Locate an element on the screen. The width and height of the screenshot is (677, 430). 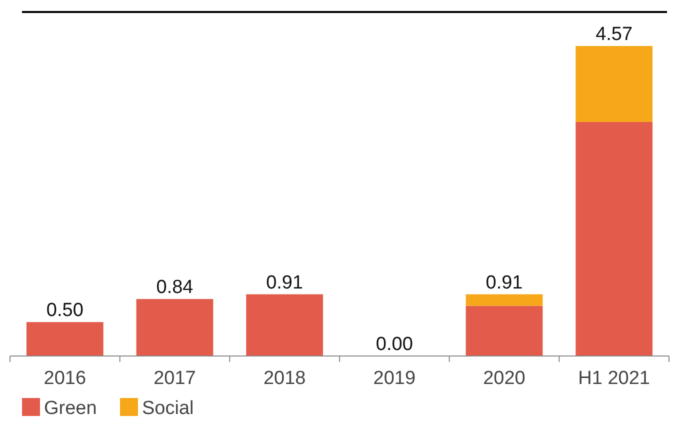
data-label: 0.91 is located at coordinates (285, 283).